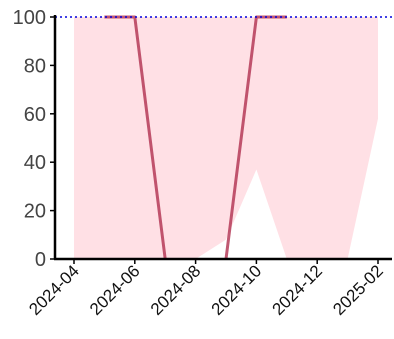  What do you see at coordinates (358, 290) in the screenshot?
I see `x-tick-label: 2025-02` at bounding box center [358, 290].